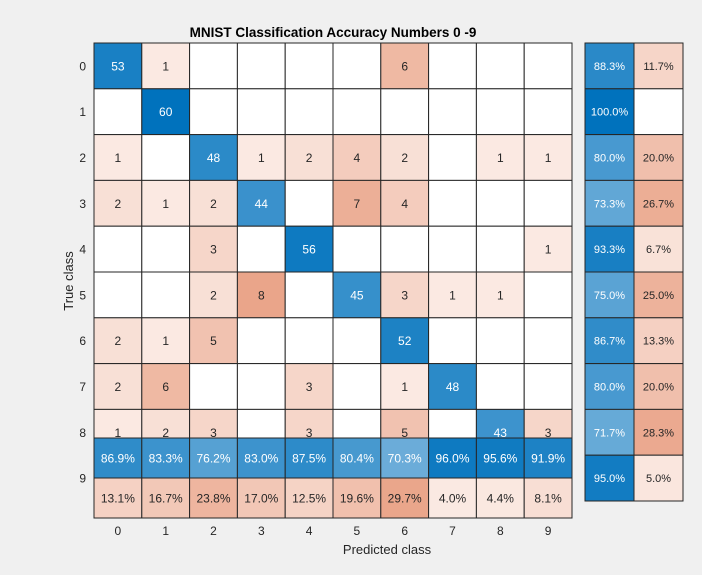 This screenshot has width=702, height=575. Describe the element at coordinates (658, 433) in the screenshot. I see `row-summary-incorrect-label: 28.3%` at that location.